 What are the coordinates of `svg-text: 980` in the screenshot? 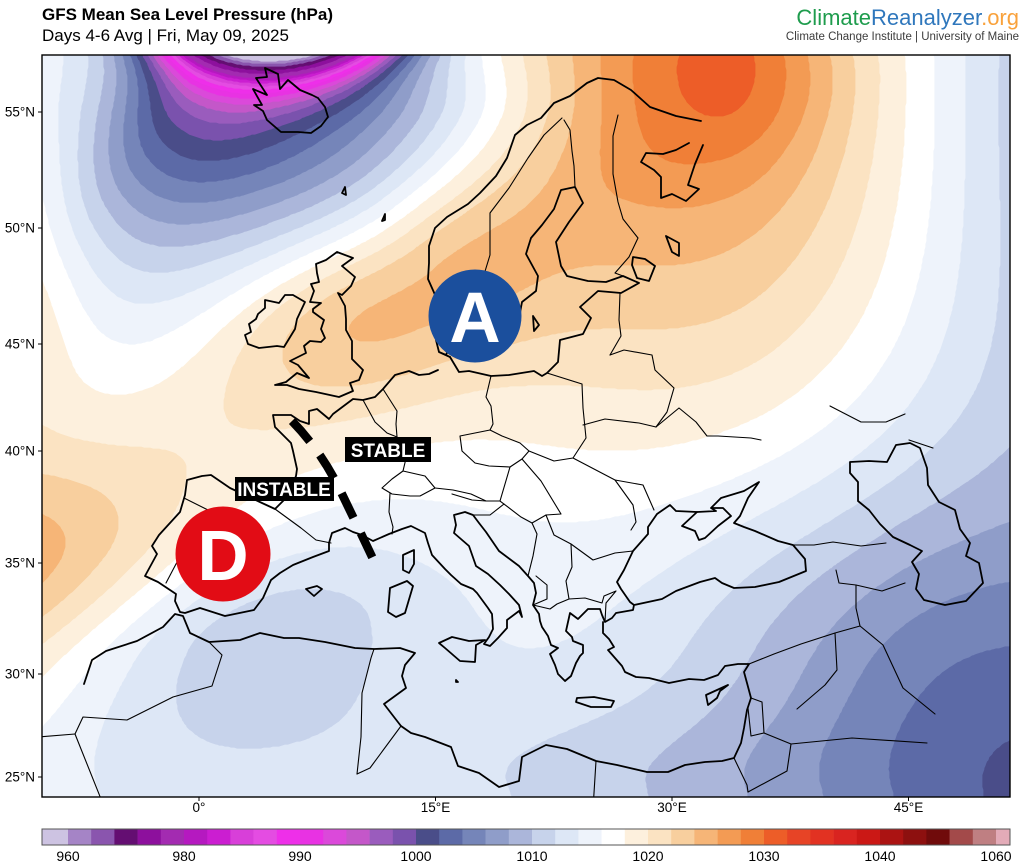 It's located at (184, 856).